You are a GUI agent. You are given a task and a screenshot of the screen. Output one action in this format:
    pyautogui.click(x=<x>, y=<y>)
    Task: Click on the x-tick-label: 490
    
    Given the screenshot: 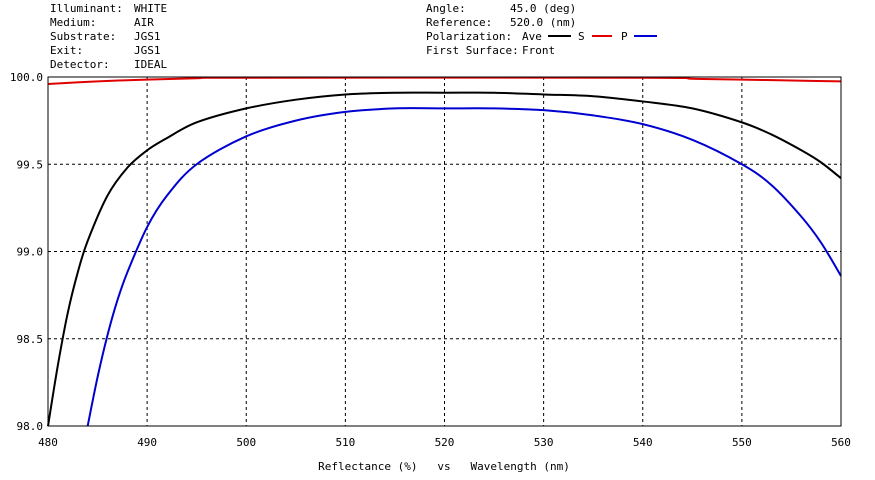 What is the action you would take?
    pyautogui.click(x=147, y=442)
    